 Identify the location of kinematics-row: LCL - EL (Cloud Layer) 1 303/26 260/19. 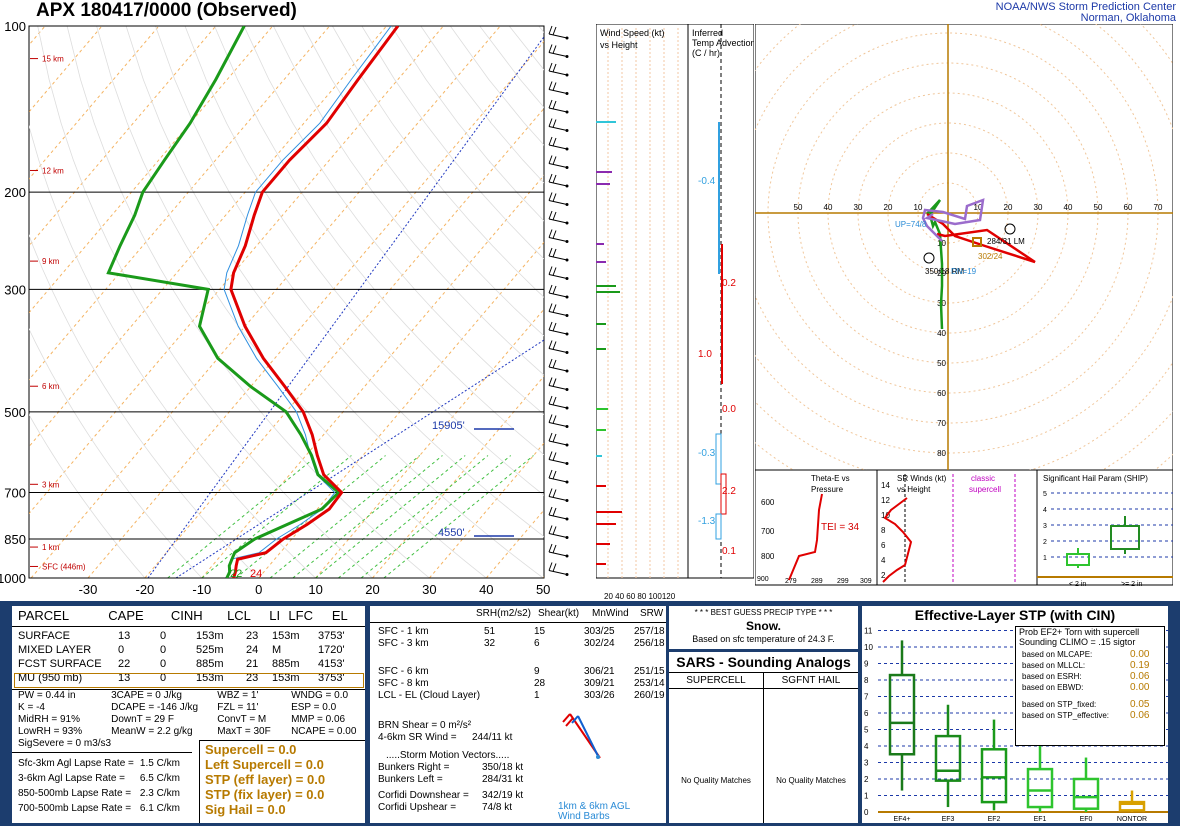
(521, 696).